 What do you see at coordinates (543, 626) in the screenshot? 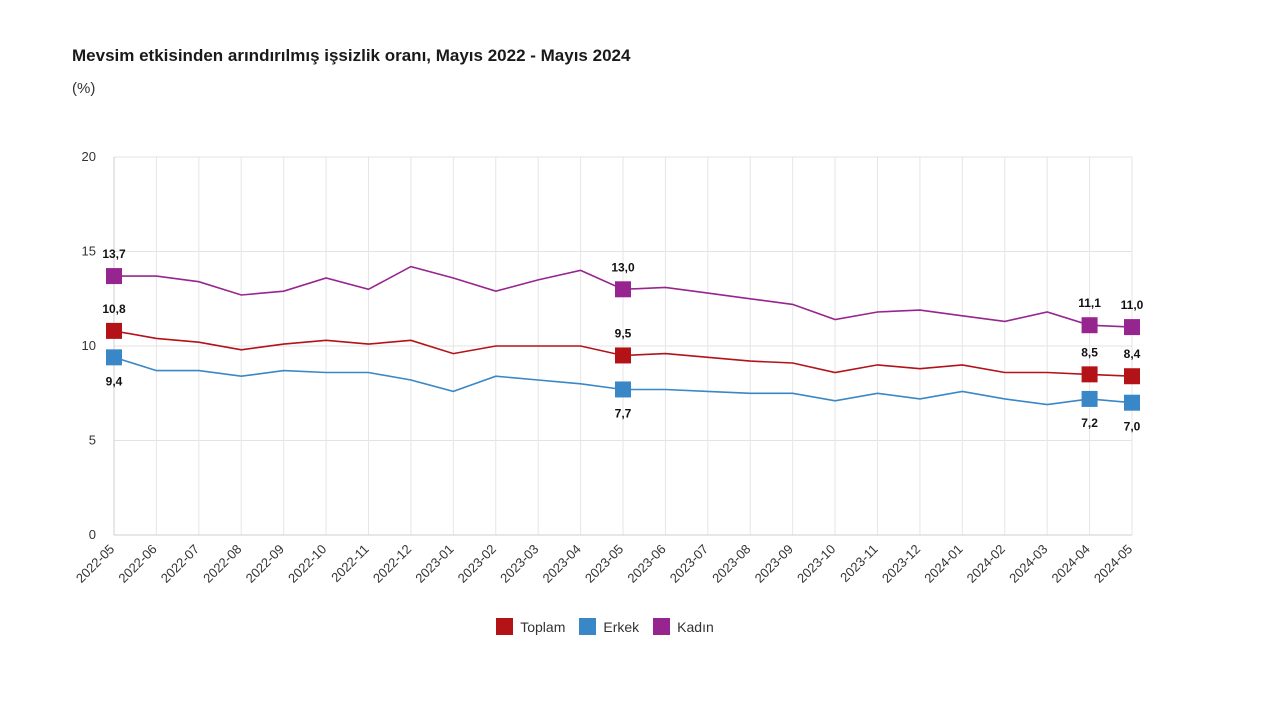
I see `legend-label: Toplam` at bounding box center [543, 626].